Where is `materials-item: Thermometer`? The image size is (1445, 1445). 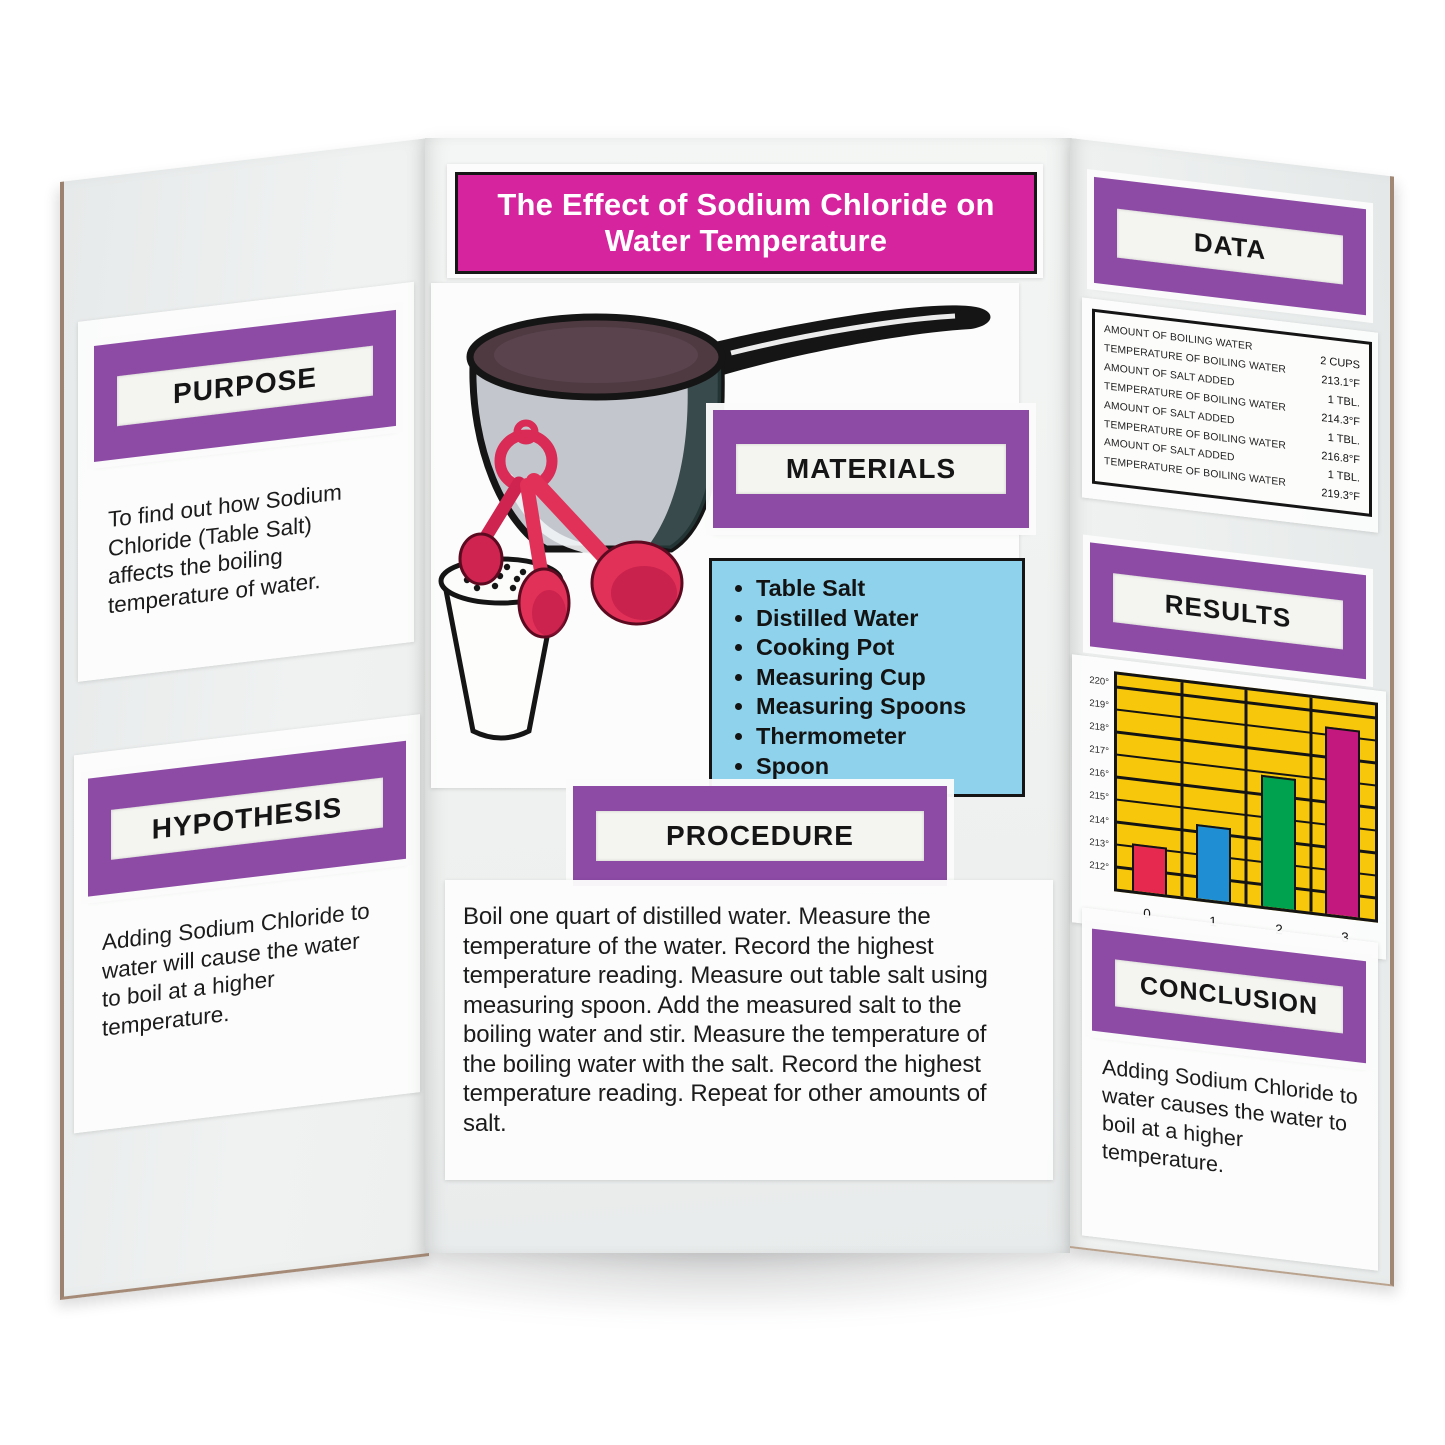
materials-item: Thermometer is located at coordinates (886, 737).